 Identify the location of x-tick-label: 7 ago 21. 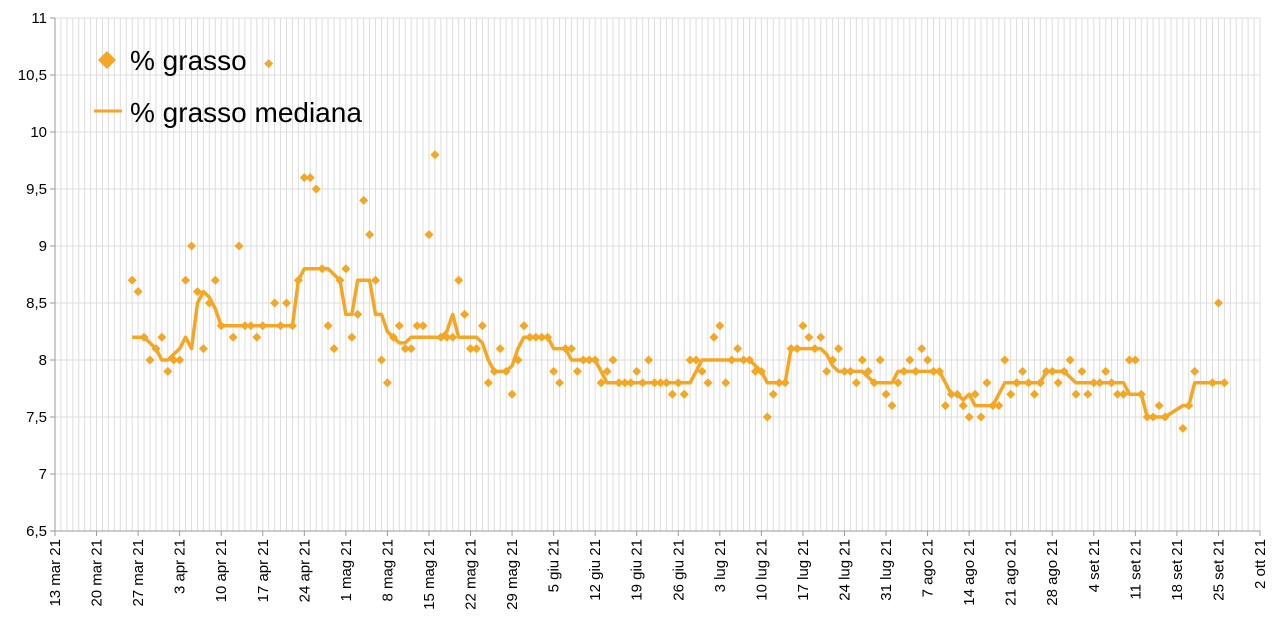
(928, 568).